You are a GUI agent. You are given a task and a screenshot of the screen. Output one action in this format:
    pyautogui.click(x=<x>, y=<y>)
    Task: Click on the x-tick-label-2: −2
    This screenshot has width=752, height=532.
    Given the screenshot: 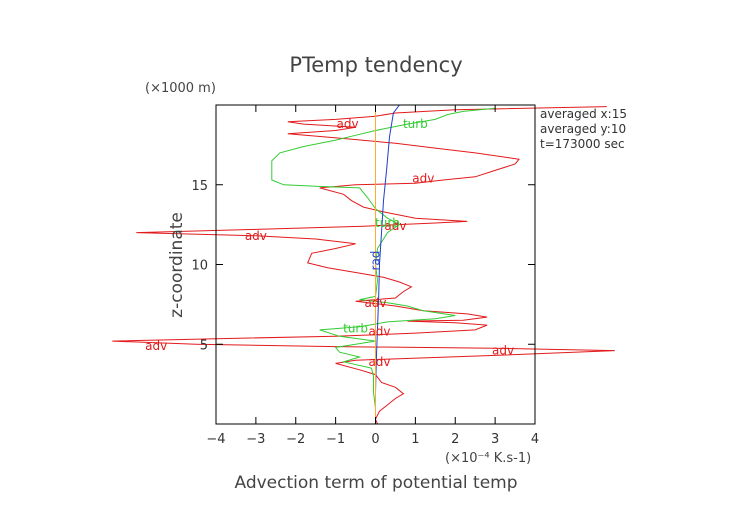 What is the action you would take?
    pyautogui.click(x=295, y=439)
    